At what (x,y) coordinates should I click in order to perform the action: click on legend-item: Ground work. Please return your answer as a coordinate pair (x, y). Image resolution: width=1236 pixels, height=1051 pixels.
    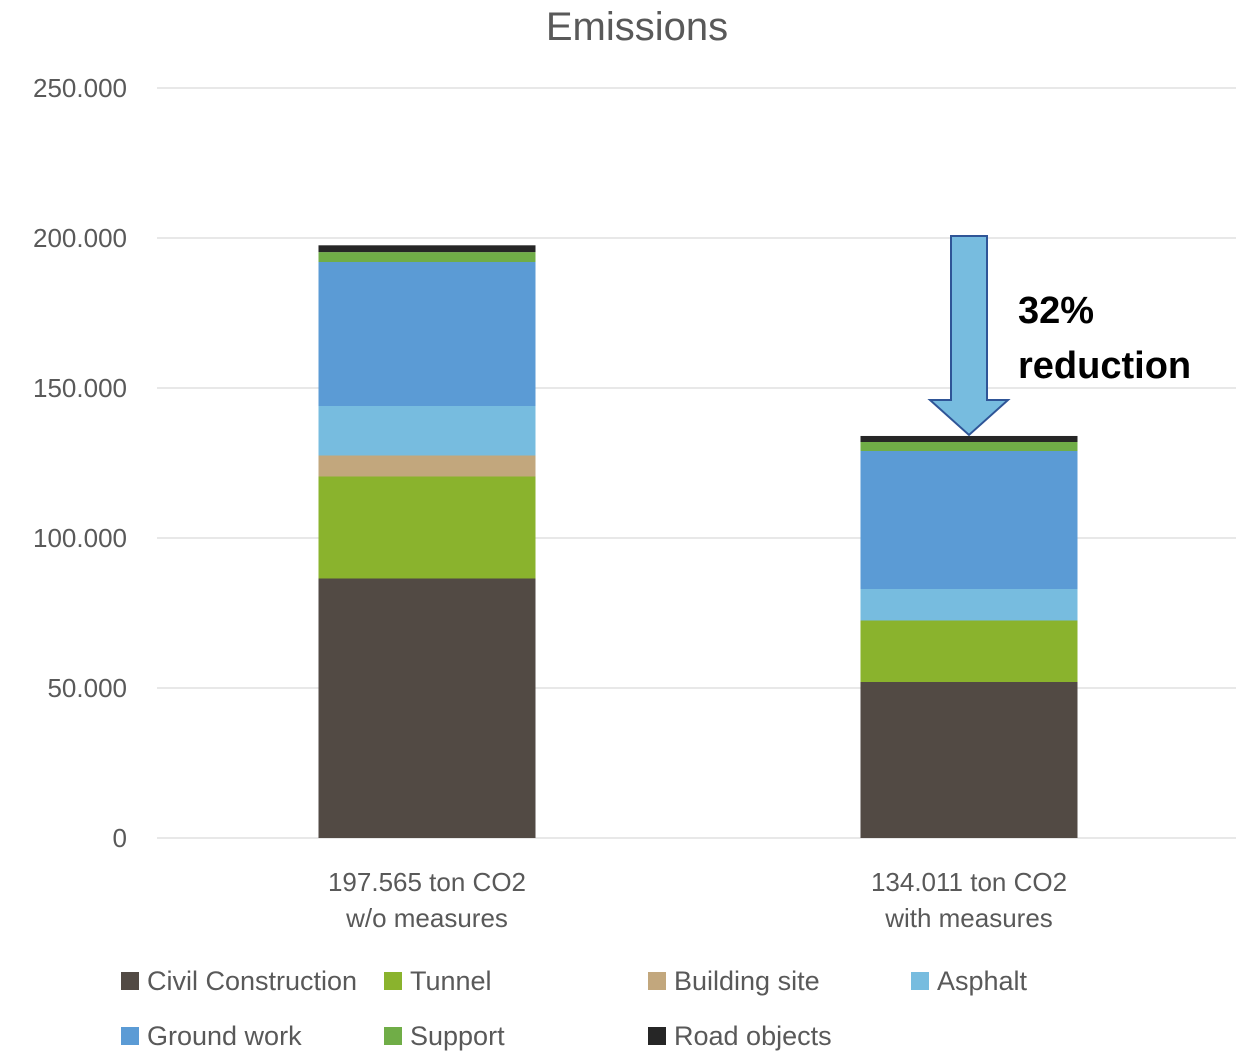
    Looking at the image, I should click on (211, 1036).